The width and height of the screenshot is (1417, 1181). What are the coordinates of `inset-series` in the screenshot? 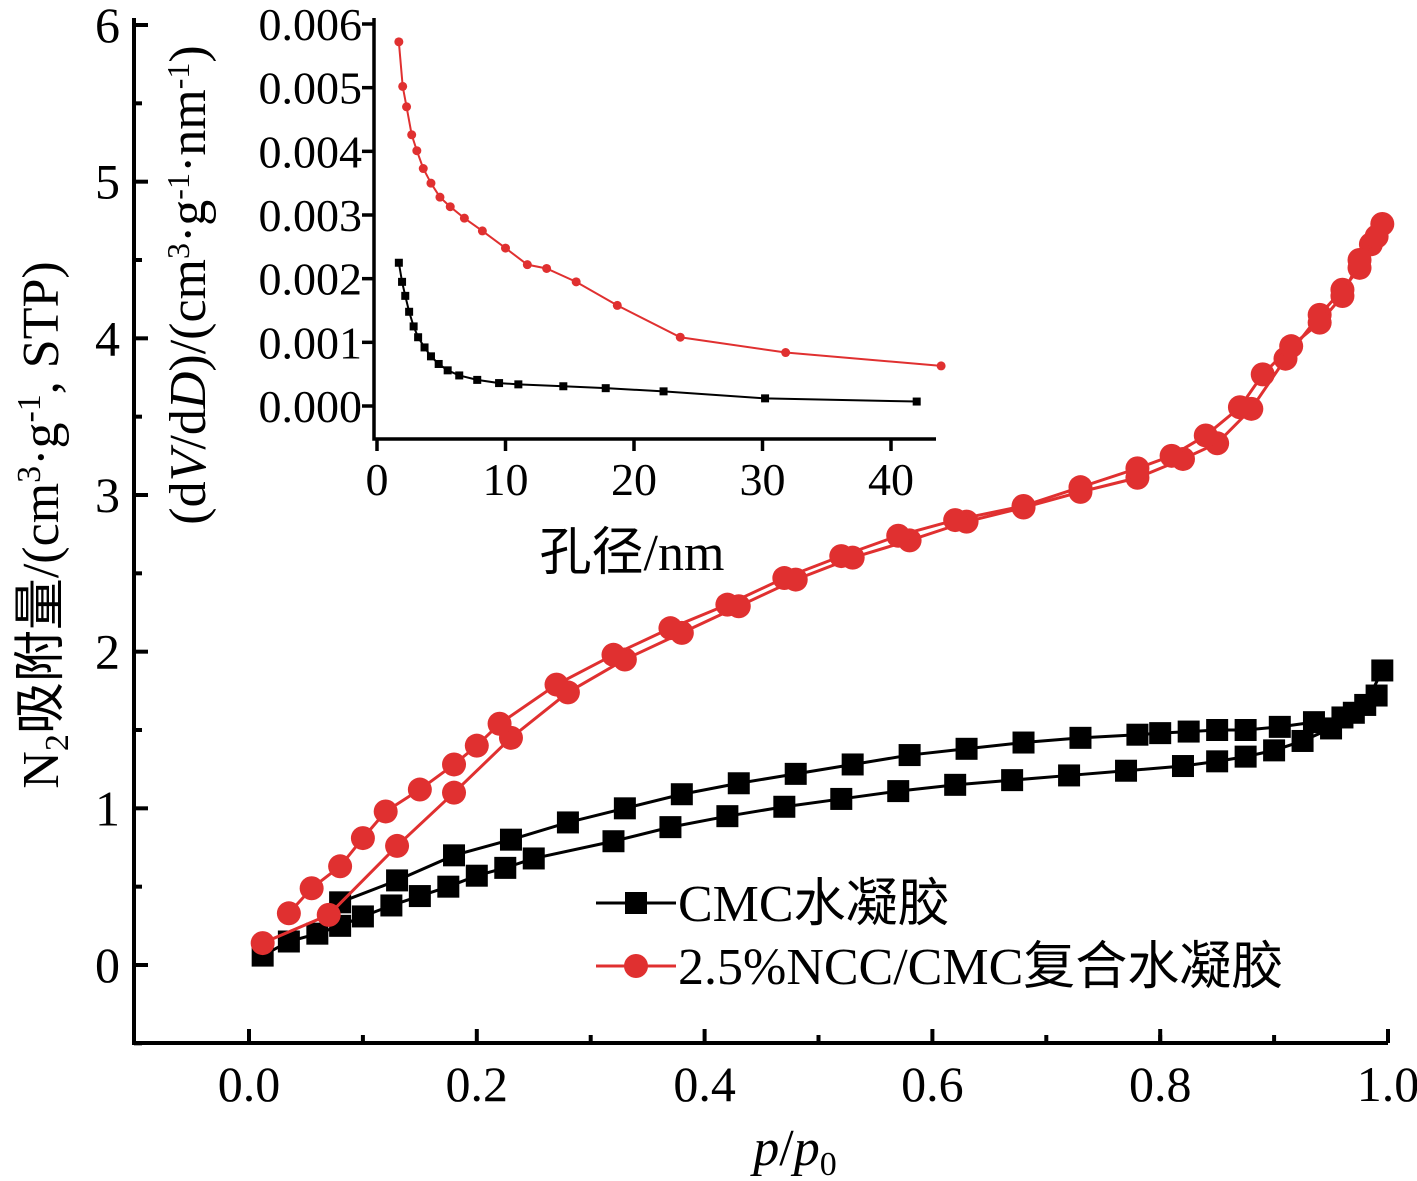 It's located at (670, 221).